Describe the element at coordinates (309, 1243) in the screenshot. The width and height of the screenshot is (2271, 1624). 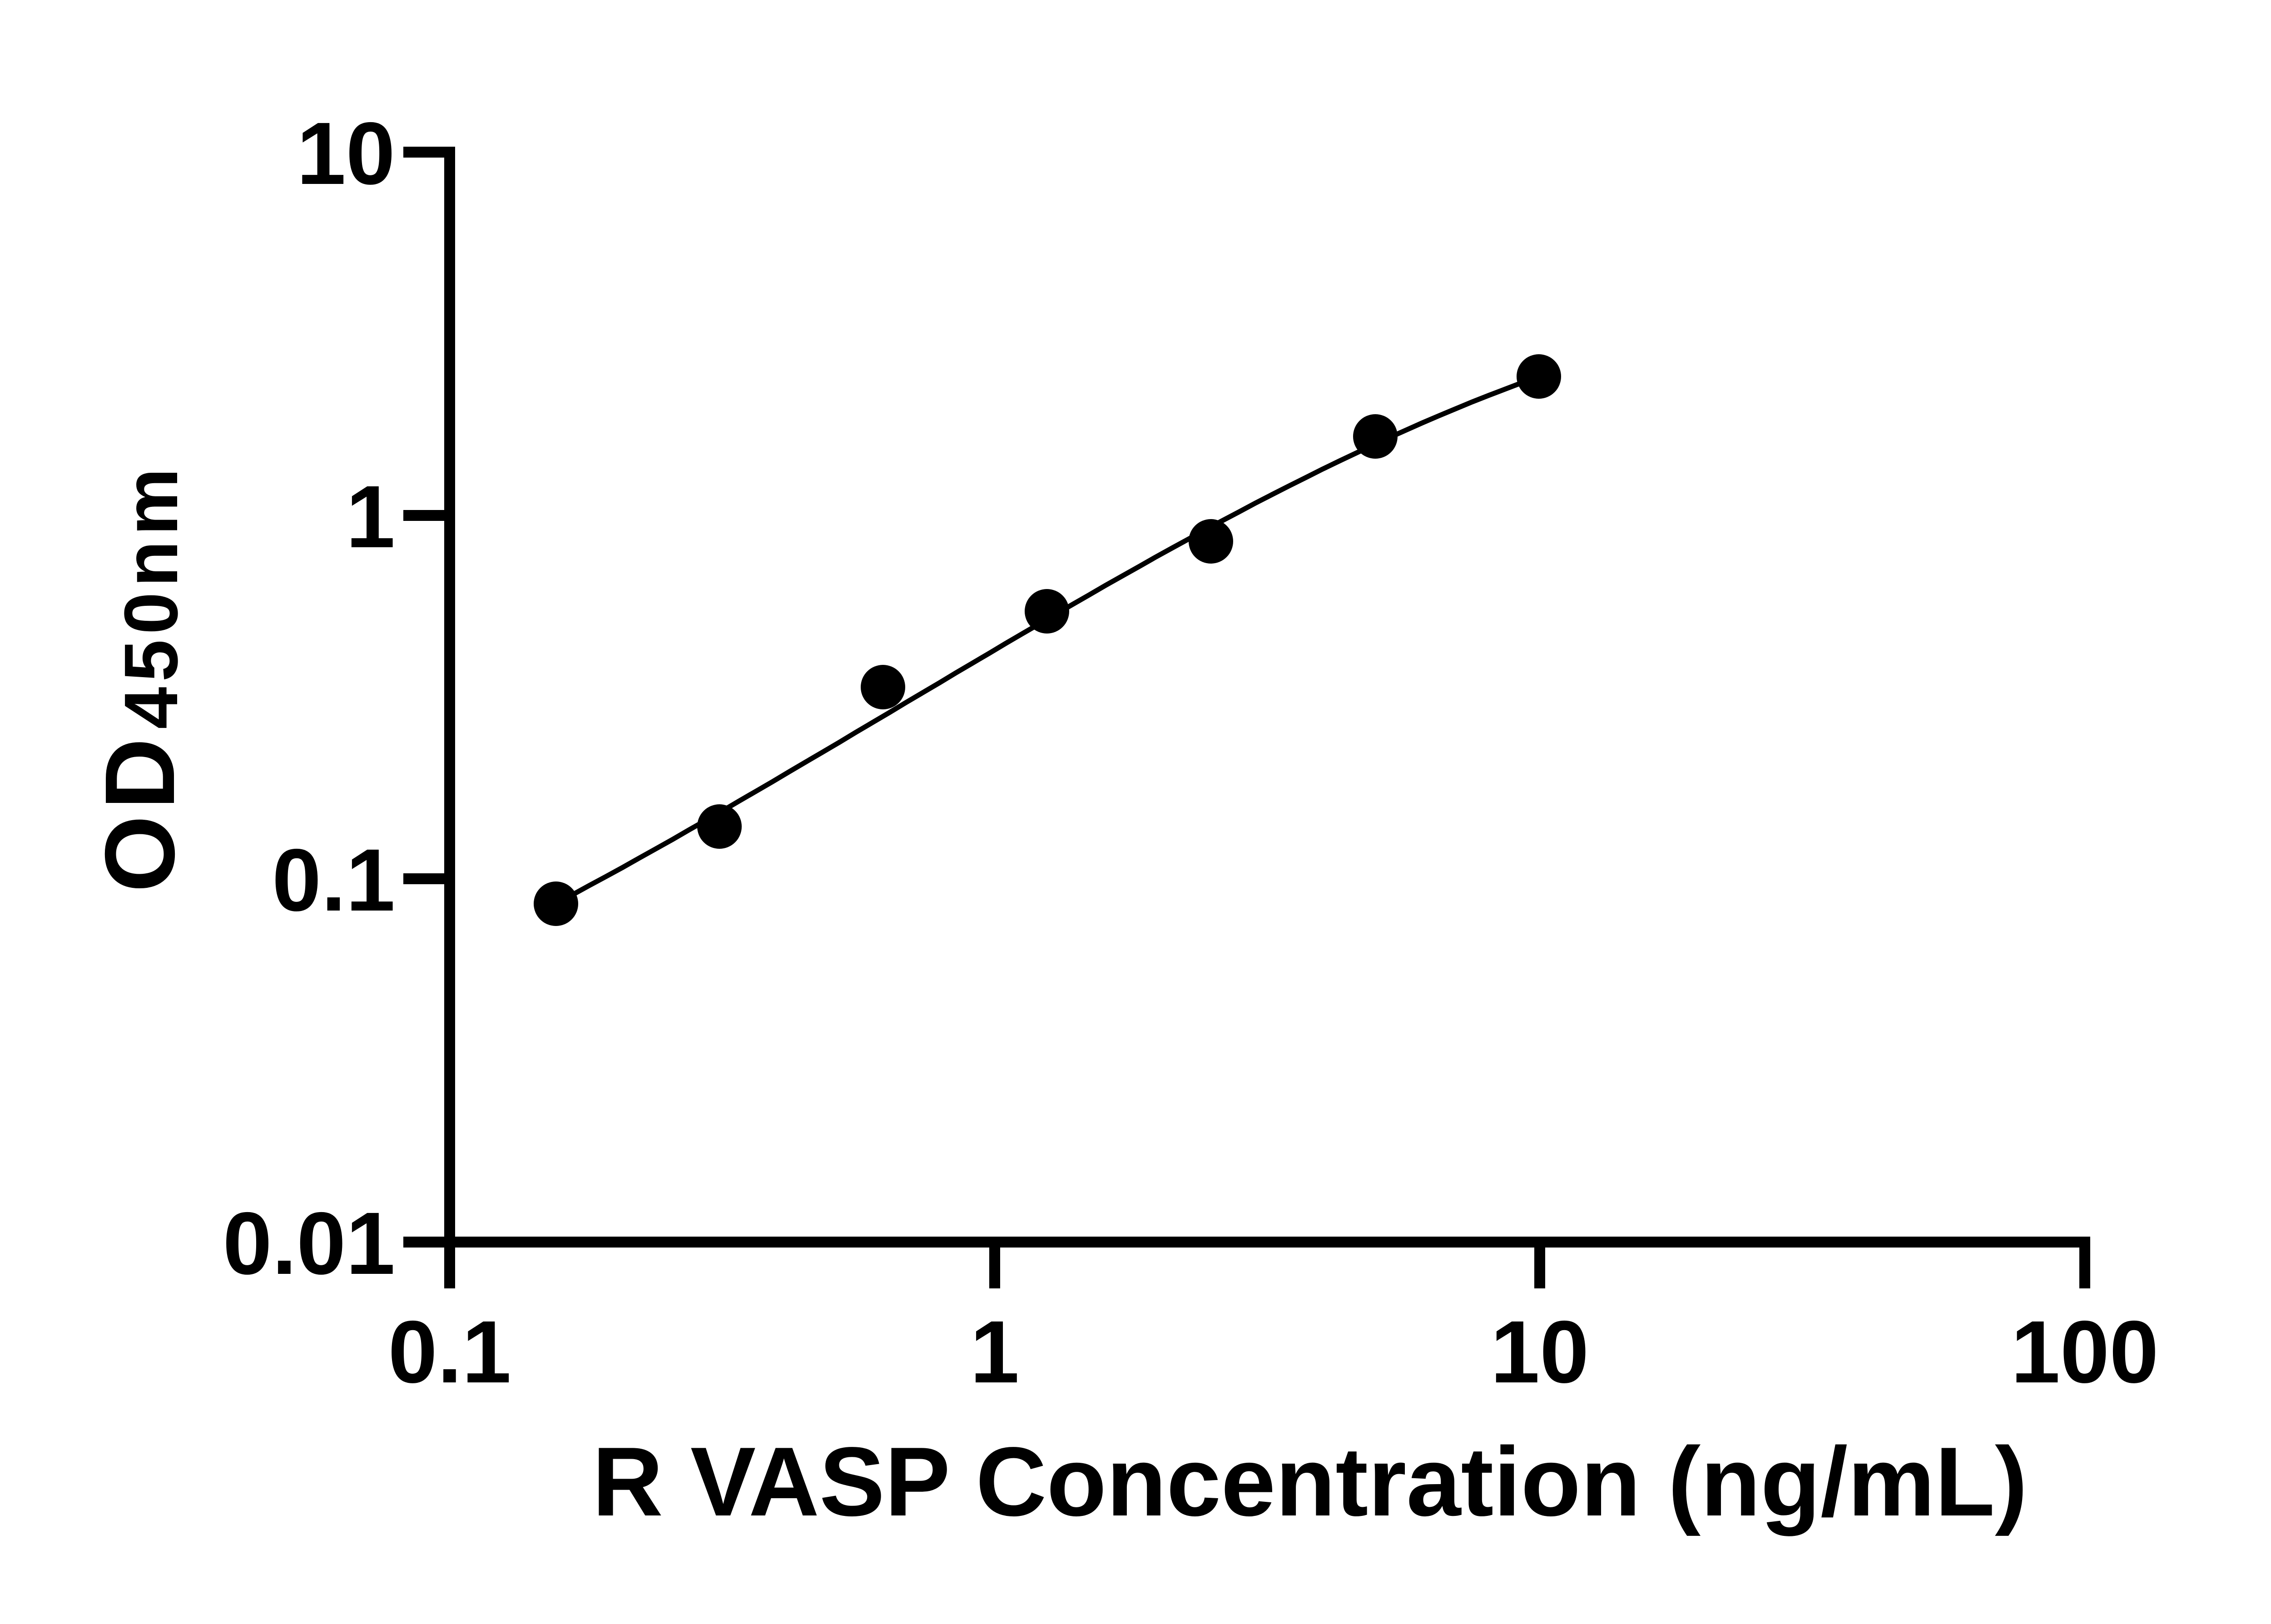
I see `svg-text: 0.01` at that location.